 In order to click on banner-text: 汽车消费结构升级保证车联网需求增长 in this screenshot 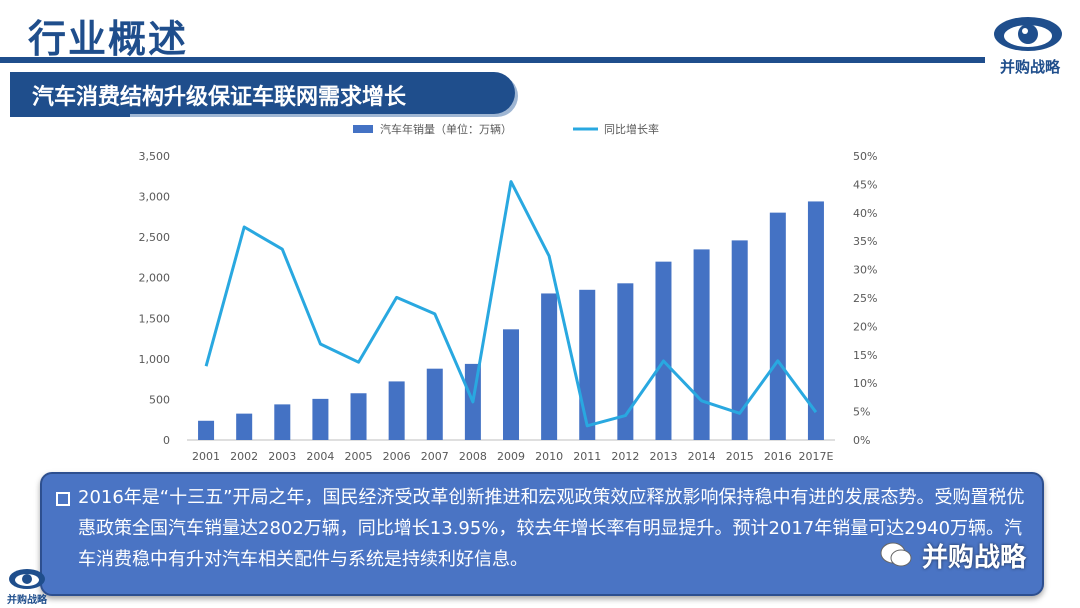, I will do `click(219, 97)`.